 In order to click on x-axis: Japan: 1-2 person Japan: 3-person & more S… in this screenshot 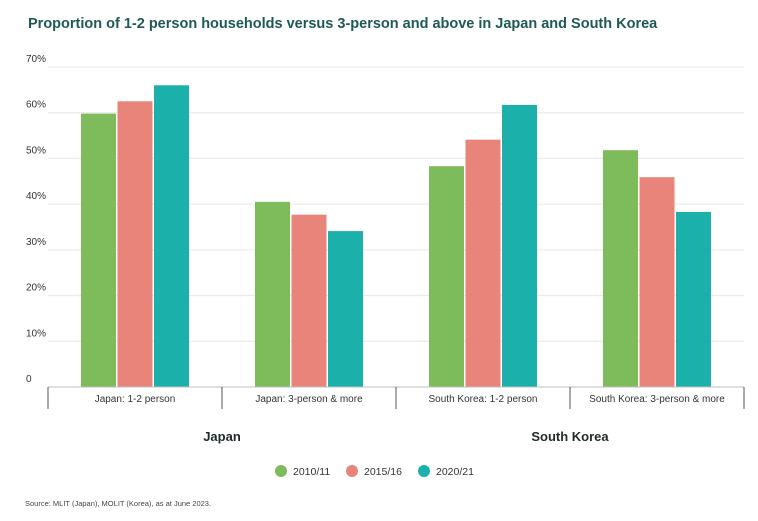, I will do `click(396, 397)`.